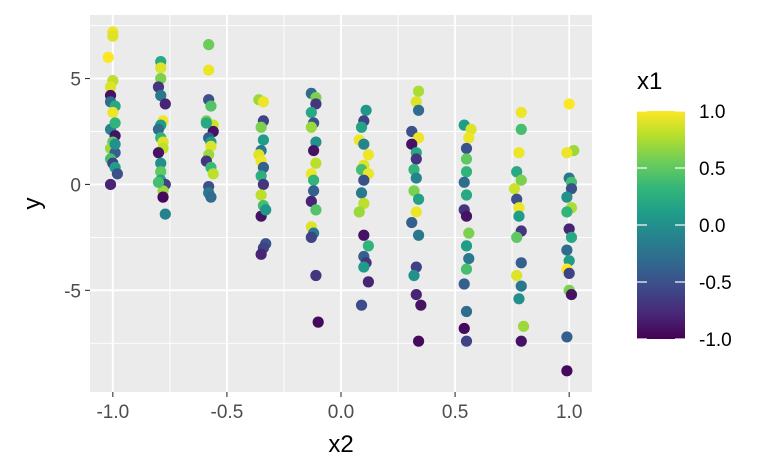 Image resolution: width=768 pixels, height=476 pixels. Describe the element at coordinates (341, 412) in the screenshot. I see `x-tick-label: 0.0` at that location.